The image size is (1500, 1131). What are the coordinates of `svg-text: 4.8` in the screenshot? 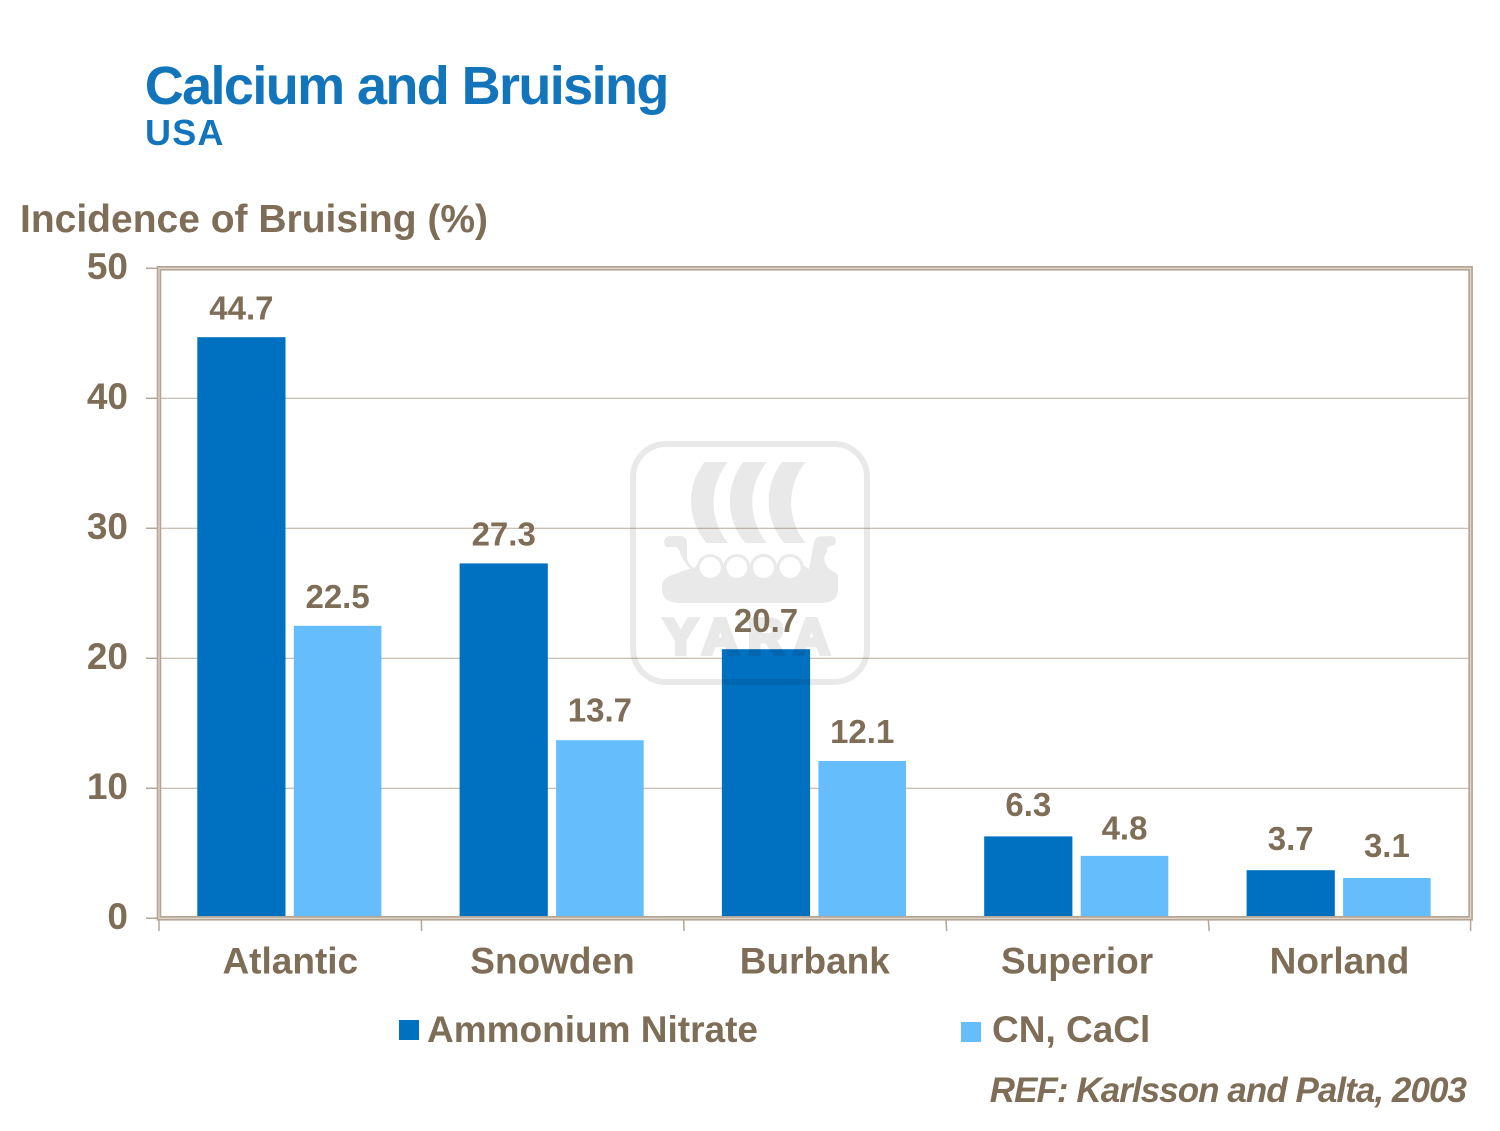 It's located at (1125, 827).